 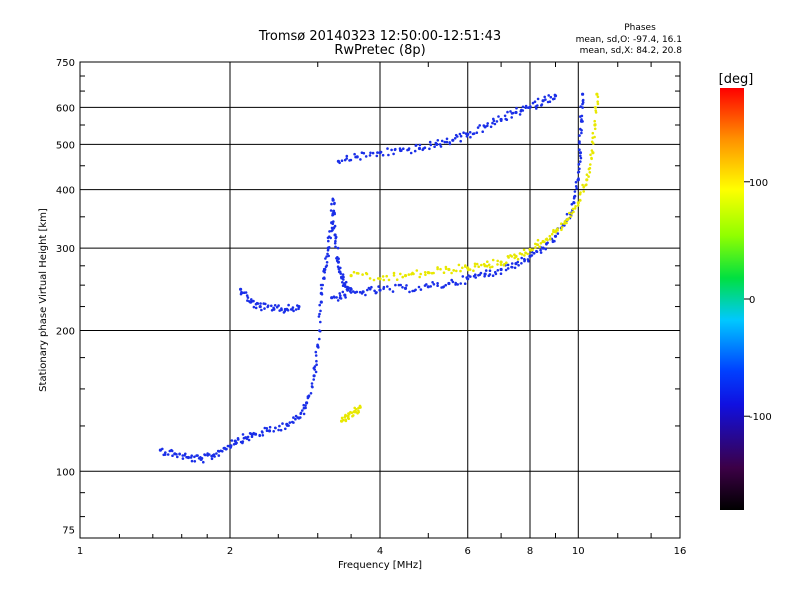 I want to click on x-tick-label: 10, so click(x=578, y=551).